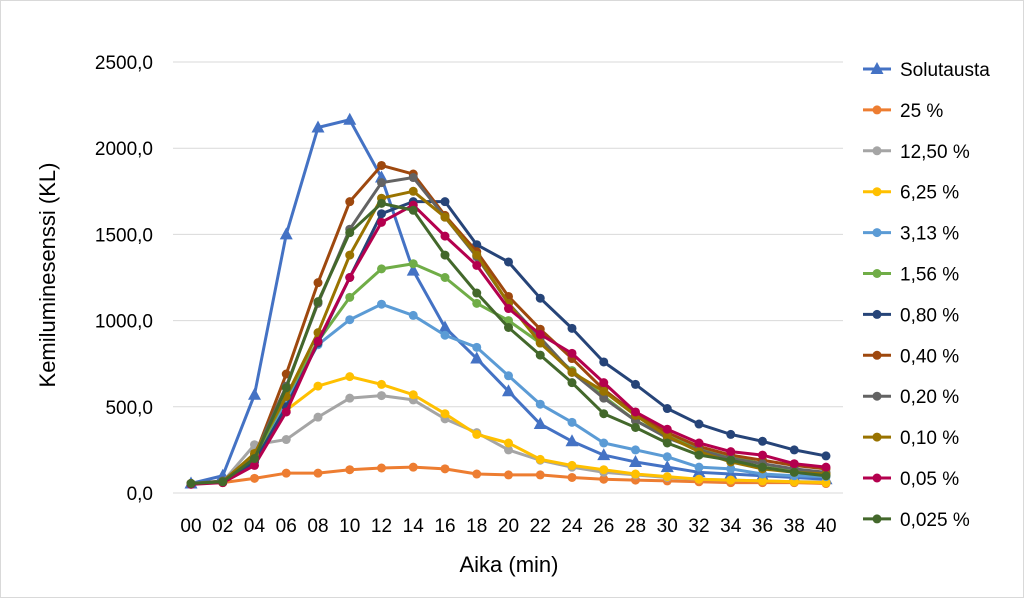  Describe the element at coordinates (916, 520) in the screenshot. I see `legend-item: 0,025 %` at that location.